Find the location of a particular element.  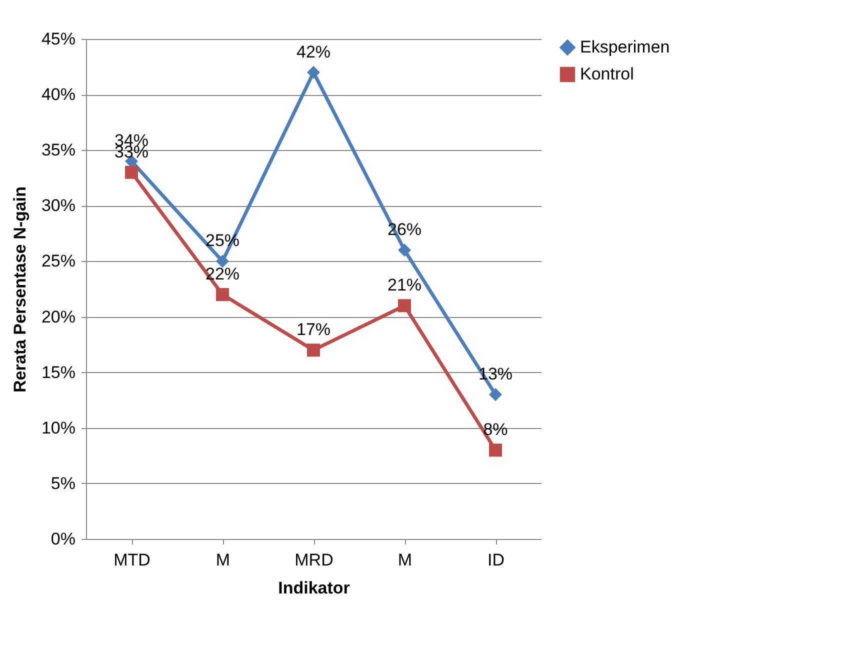

y-tick-label: 15% is located at coordinates (58, 372).